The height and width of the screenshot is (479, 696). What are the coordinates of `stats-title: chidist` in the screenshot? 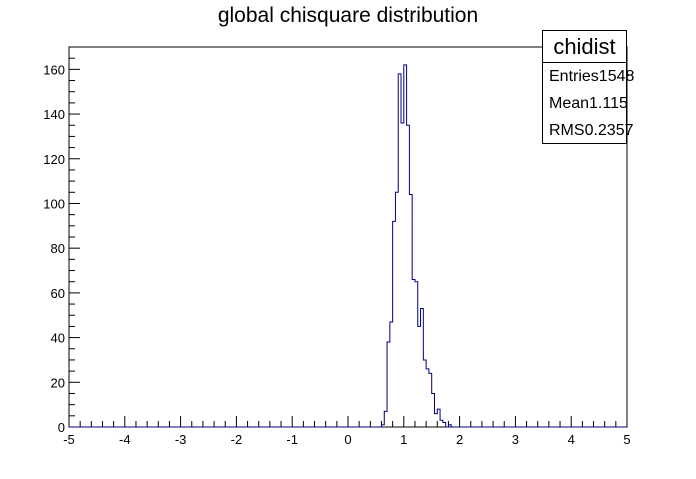 It's located at (584, 47).